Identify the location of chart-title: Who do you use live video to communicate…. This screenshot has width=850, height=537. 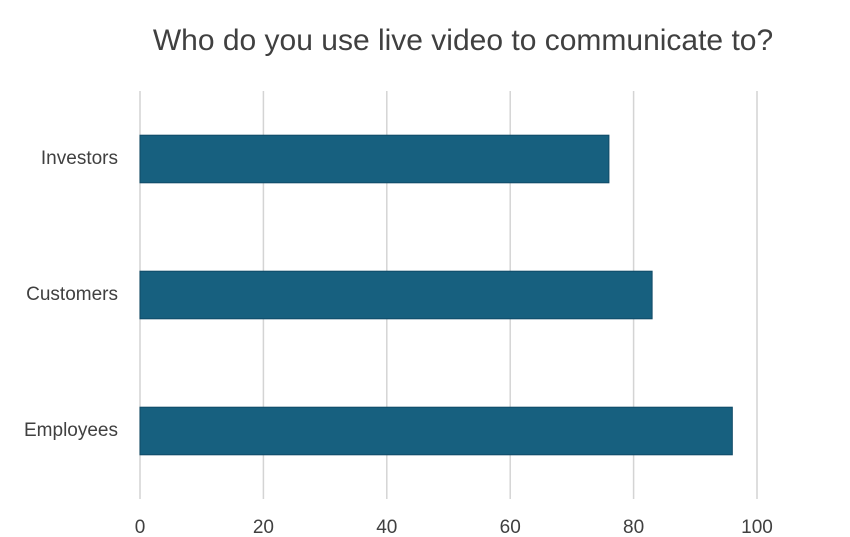
(463, 40).